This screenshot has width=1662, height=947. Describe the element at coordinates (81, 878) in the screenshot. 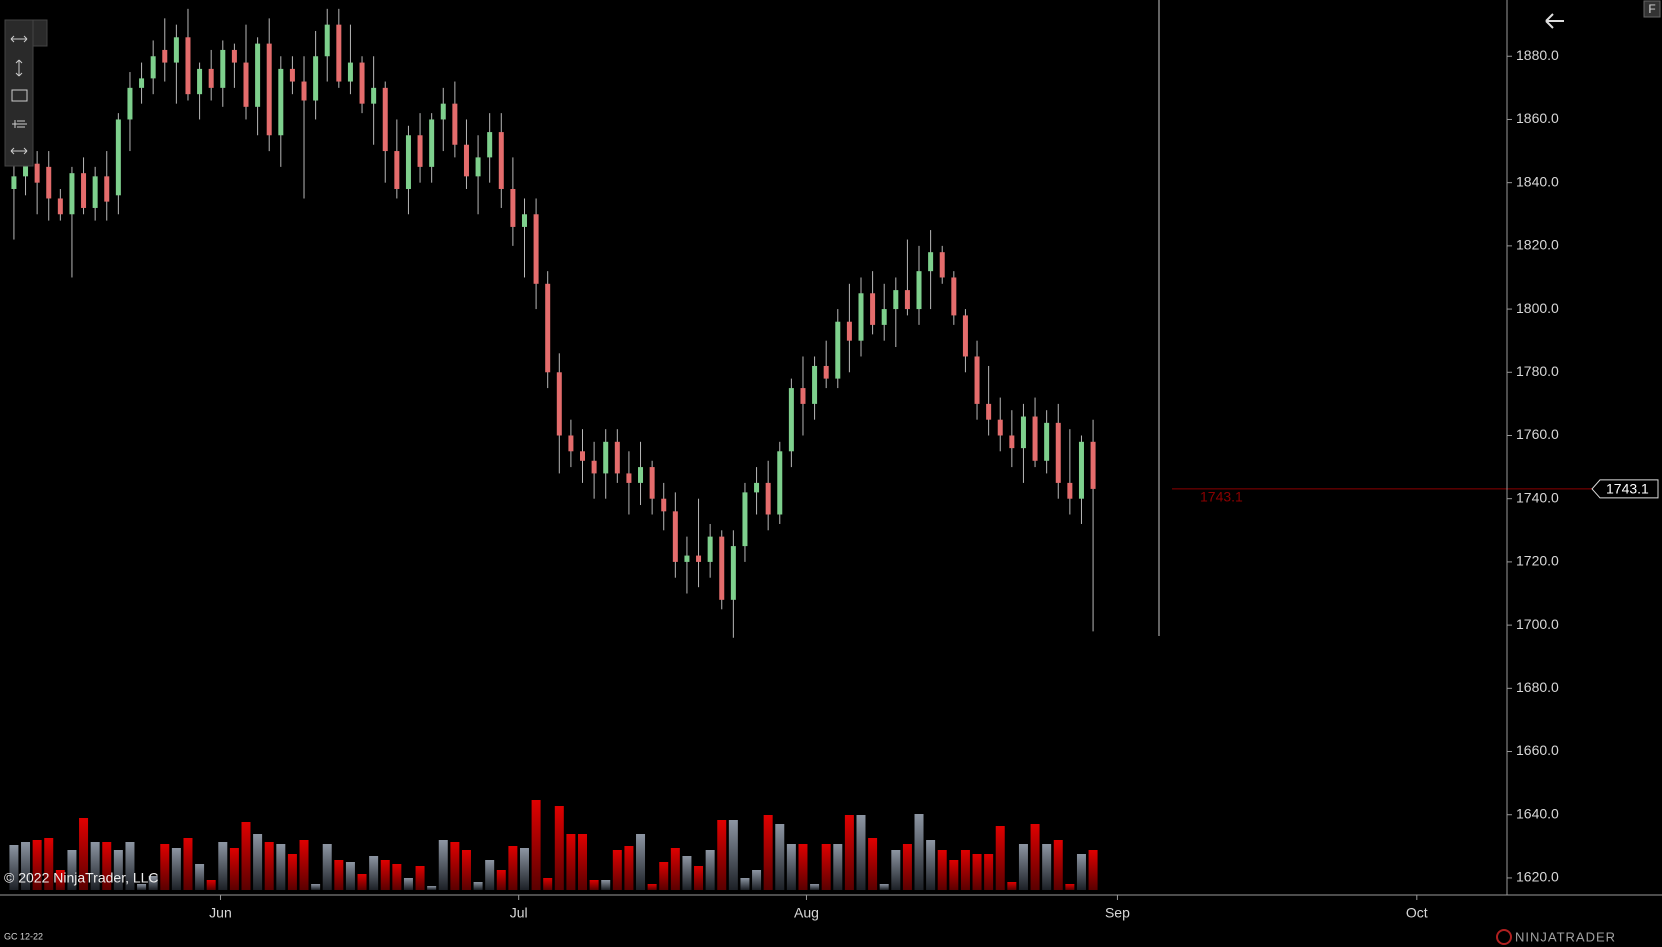

I see `copyright: © 2022 NinjaTrader, LLC` at that location.